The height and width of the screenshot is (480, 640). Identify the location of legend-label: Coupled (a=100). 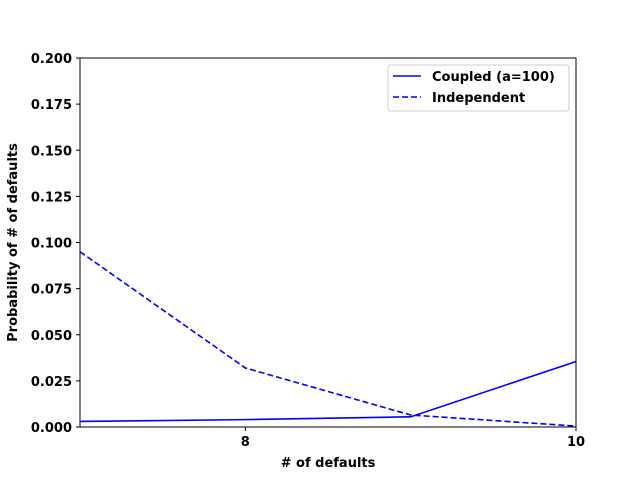
(493, 77).